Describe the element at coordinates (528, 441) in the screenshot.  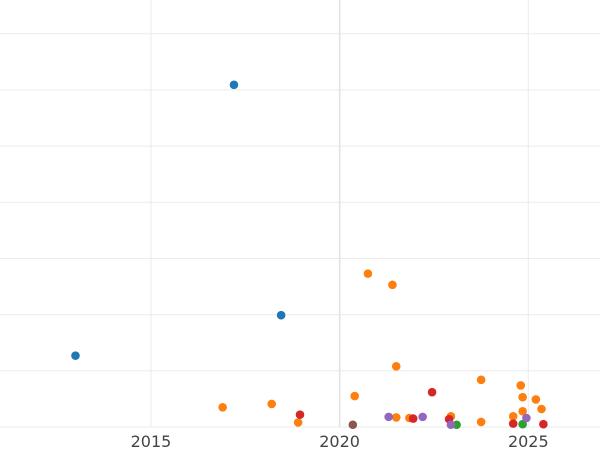
I see `x-tick-label: 2025` at that location.